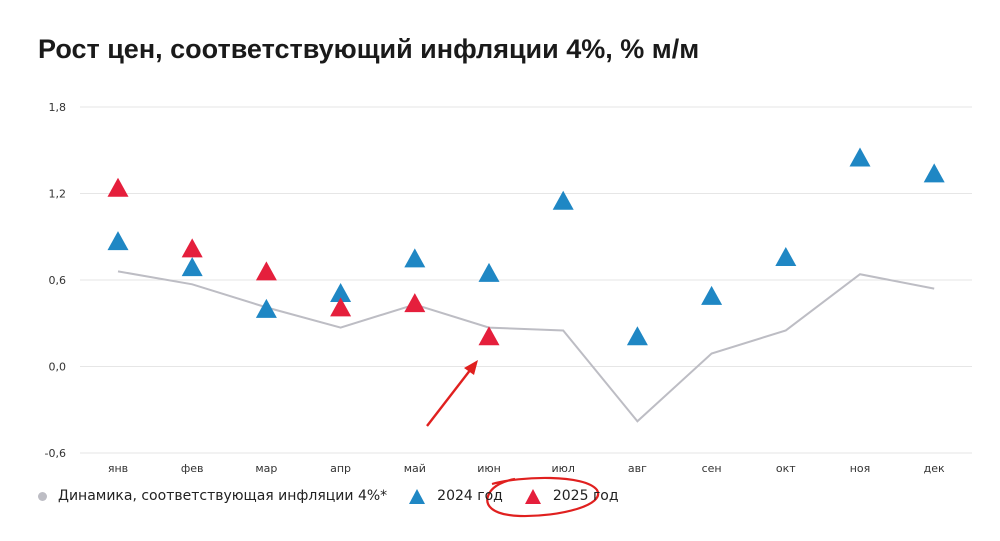  Describe the element at coordinates (786, 468) in the screenshot. I see `x-tick-label: окт` at that location.